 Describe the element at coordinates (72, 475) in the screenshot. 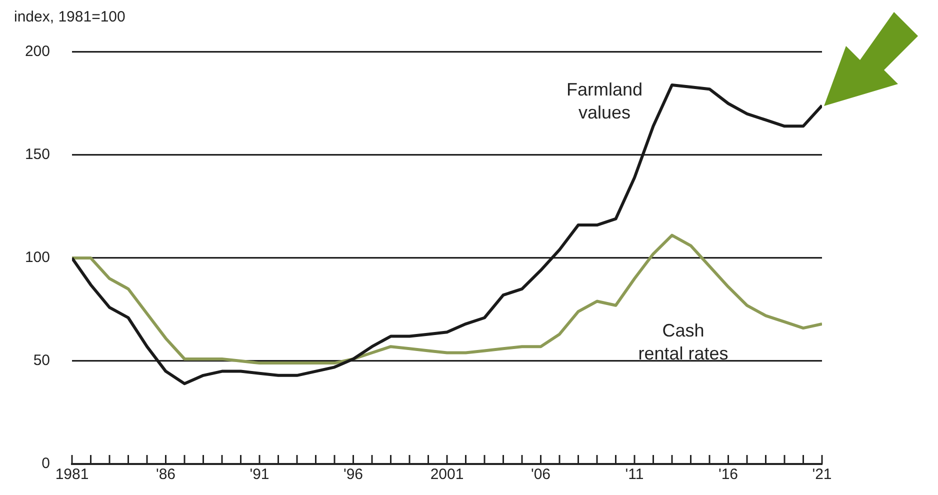

I see `x-tick-label: 1981` at that location.